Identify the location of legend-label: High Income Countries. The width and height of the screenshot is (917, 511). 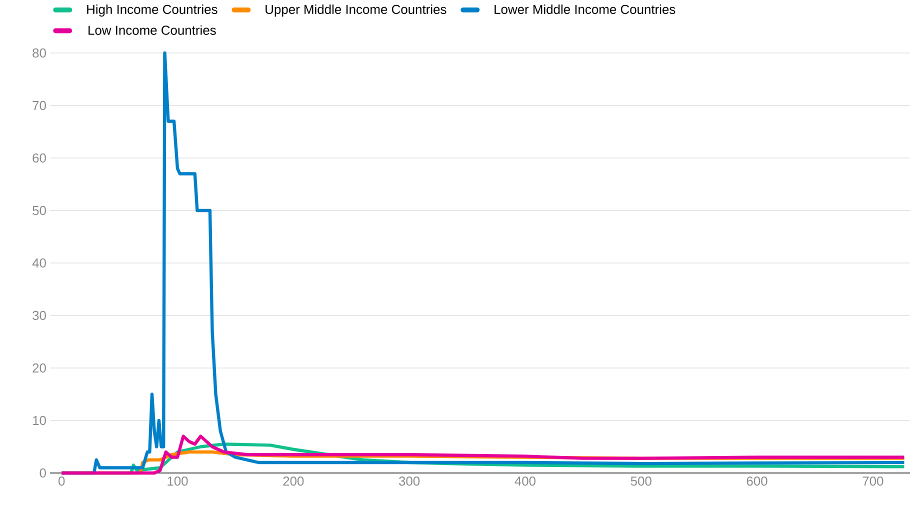
(152, 10).